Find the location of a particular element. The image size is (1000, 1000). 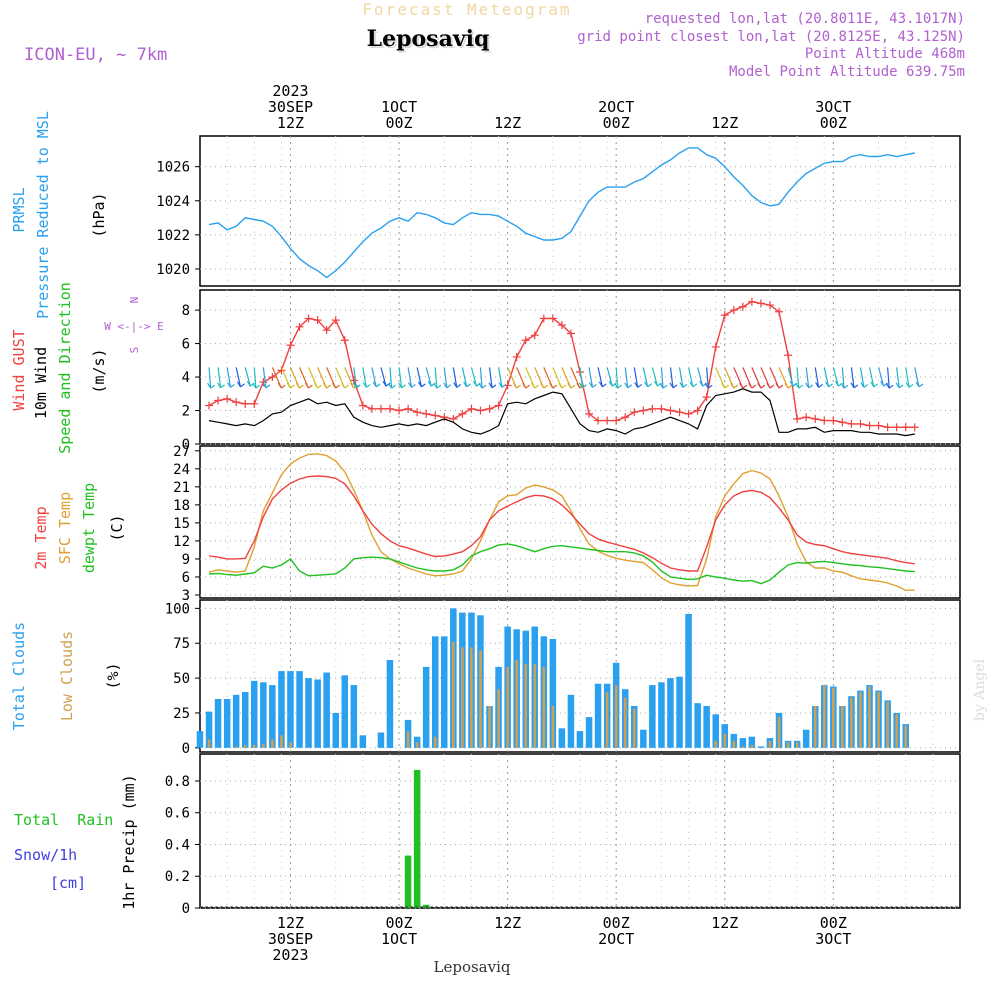

clouds-ytick-label: 100 is located at coordinates (177, 609).